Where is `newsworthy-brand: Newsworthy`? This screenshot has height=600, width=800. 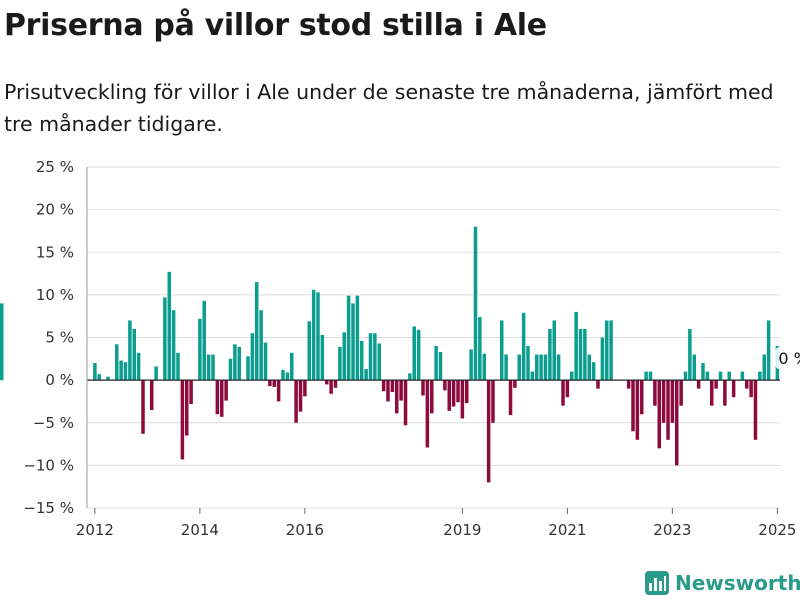 newsworthy-brand: Newsworthy is located at coordinates (722, 583).